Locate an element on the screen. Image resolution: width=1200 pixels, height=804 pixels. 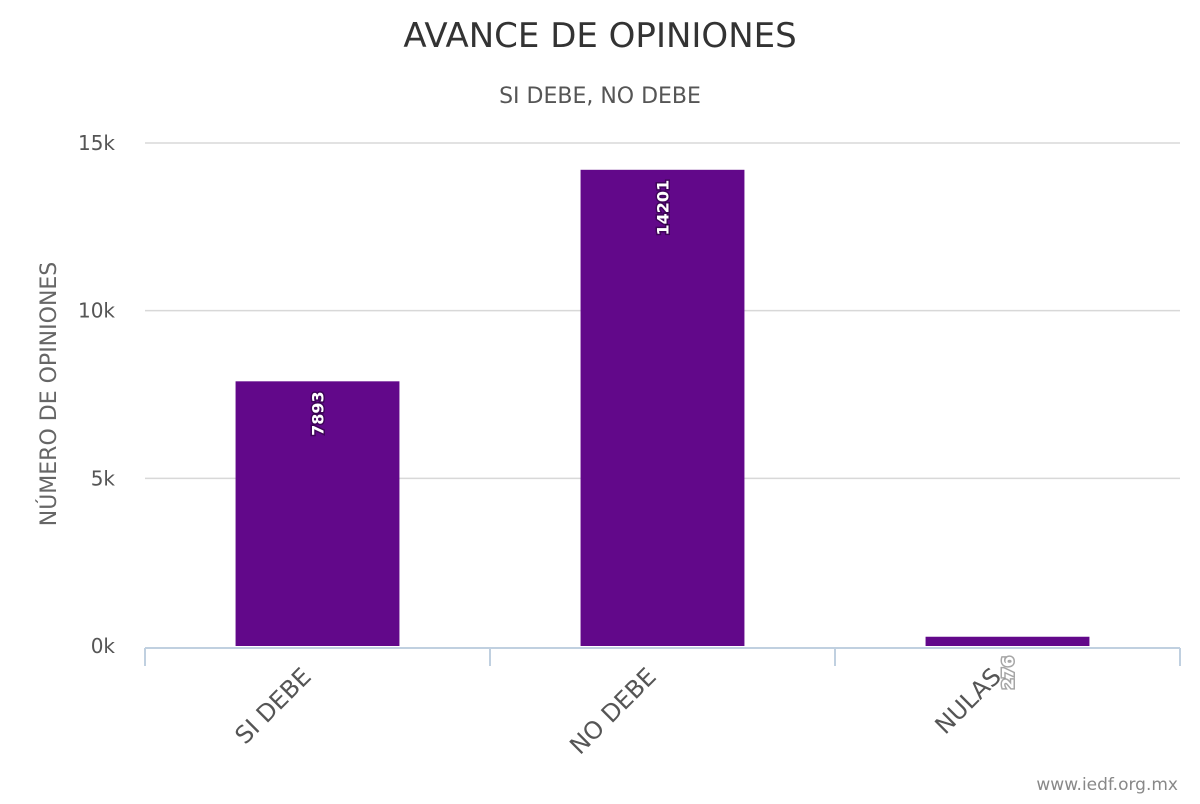
data-label-shadow: 7893 is located at coordinates (318, 413).